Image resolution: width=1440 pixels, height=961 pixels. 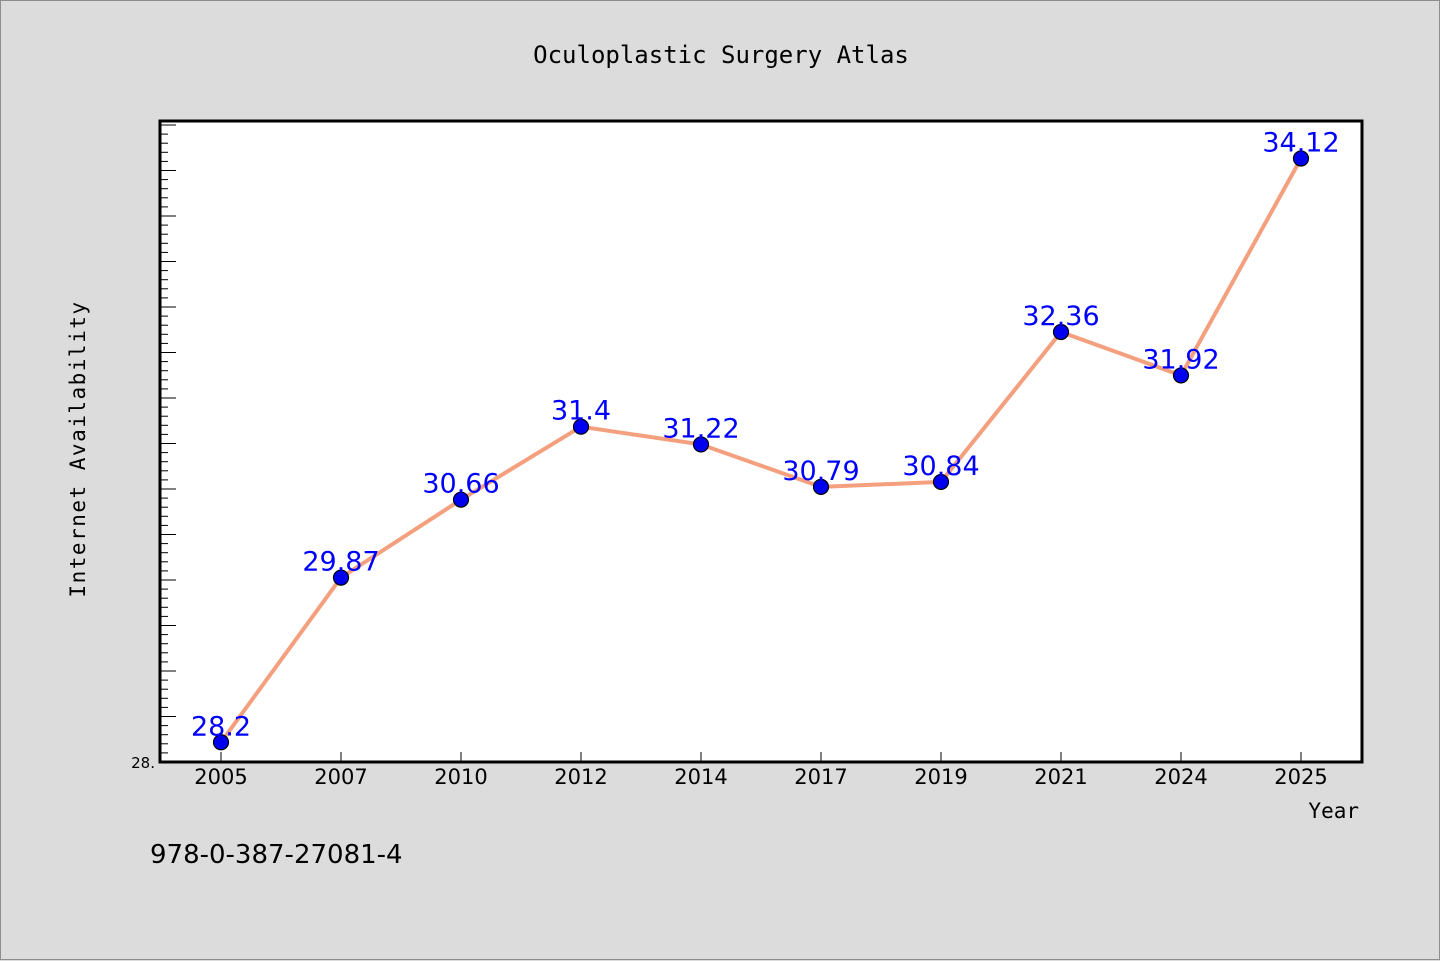 What do you see at coordinates (1060, 777) in the screenshot?
I see `x-tick-label: 2021` at bounding box center [1060, 777].